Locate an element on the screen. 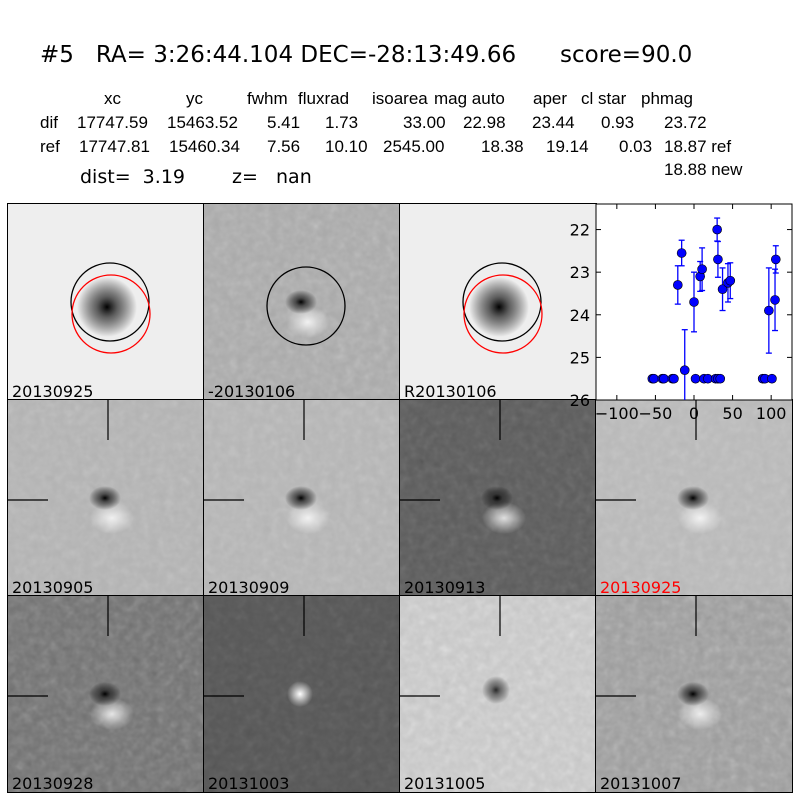 Image resolution: width=800 pixels, height=800 pixels. table-cell: 2545.00 is located at coordinates (414, 146).